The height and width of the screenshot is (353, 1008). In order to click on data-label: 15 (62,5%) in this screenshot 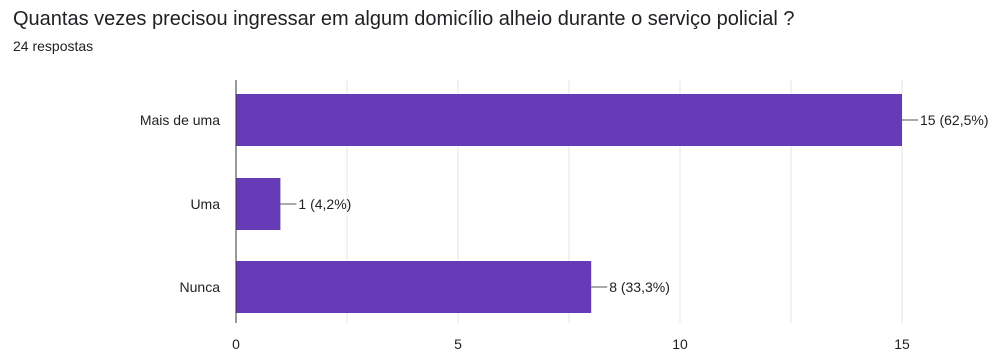, I will do `click(954, 120)`.